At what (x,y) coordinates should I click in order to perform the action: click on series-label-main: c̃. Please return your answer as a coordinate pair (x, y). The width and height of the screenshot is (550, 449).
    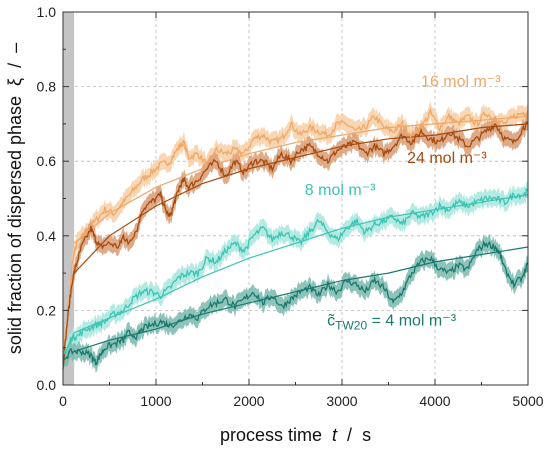
    Looking at the image, I should click on (331, 320).